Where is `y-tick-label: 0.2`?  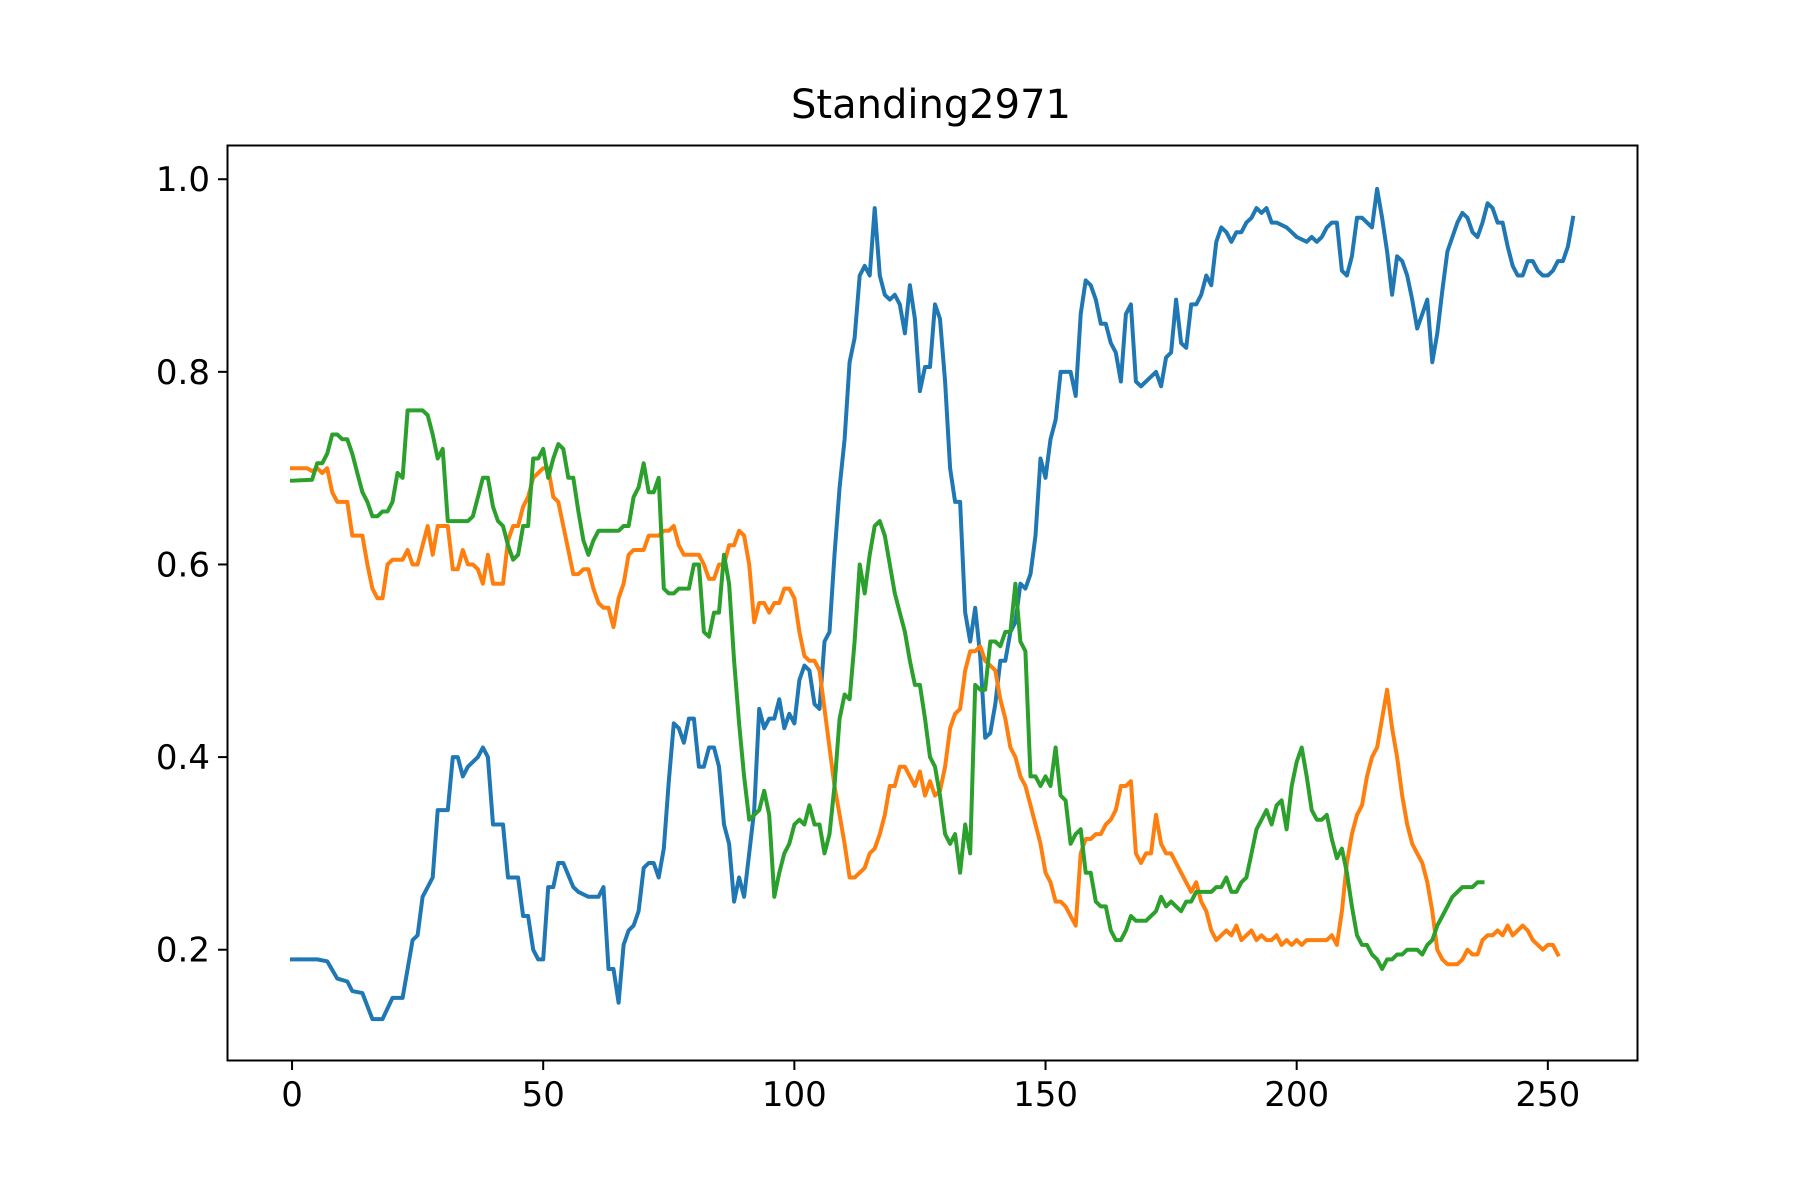
y-tick-label: 0.2 is located at coordinates (183, 951).